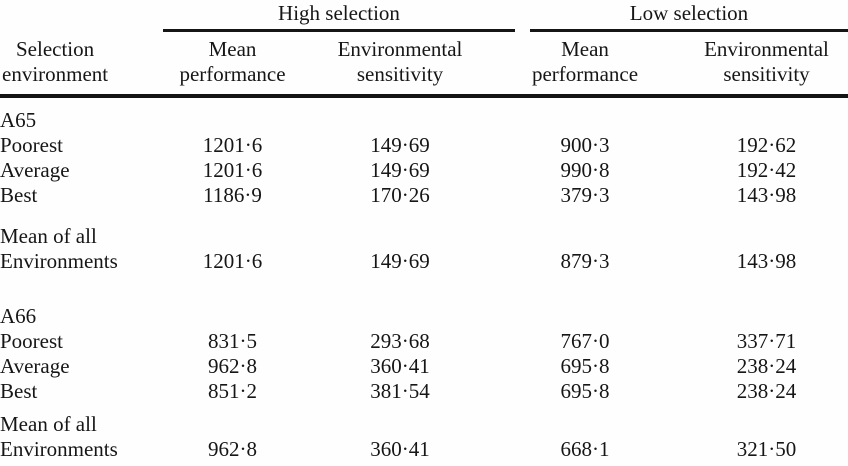 This screenshot has width=848, height=466. Describe the element at coordinates (585, 261) in the screenshot. I see `value-cell: 879·3` at that location.